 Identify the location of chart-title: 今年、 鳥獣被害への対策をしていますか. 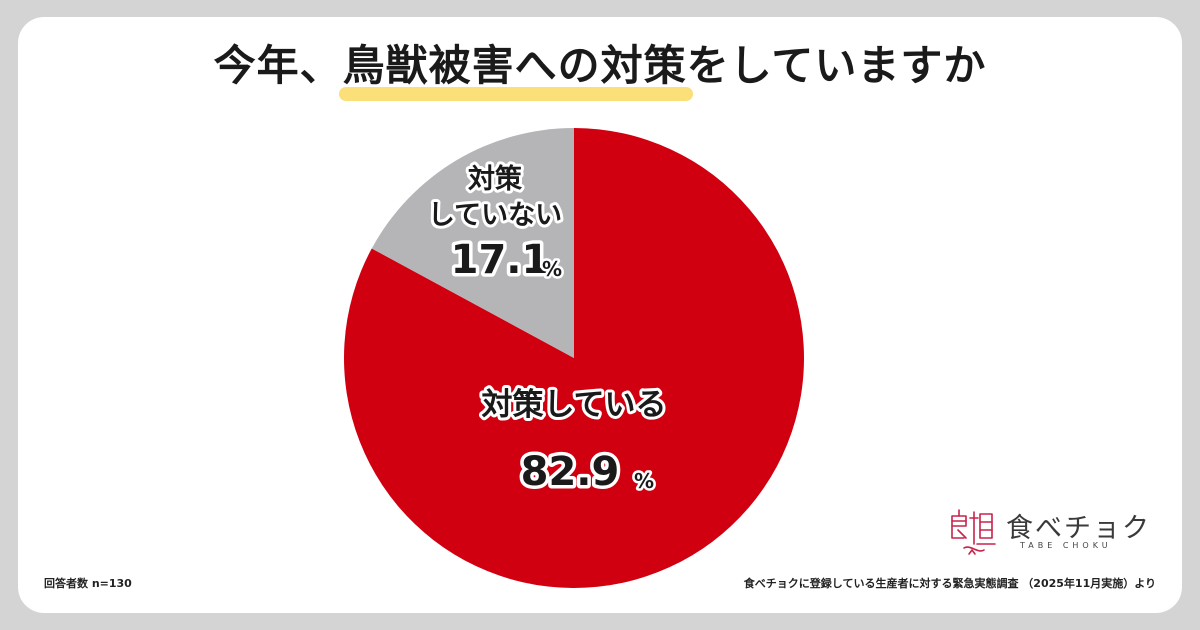
(600, 66).